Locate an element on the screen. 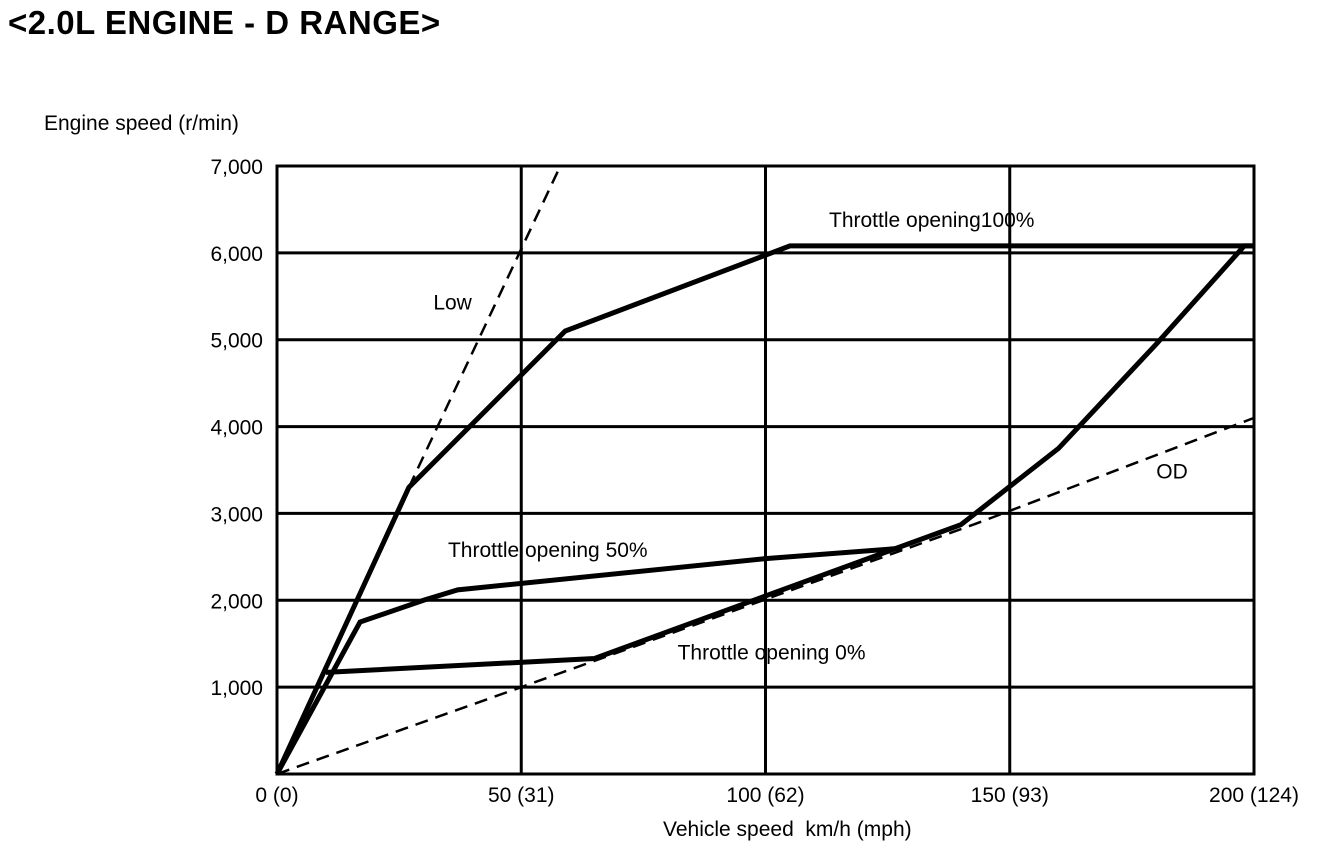 This screenshot has height=854, width=1344. x-axis-label: Vehicle speed km/h (mph) is located at coordinates (787, 829).